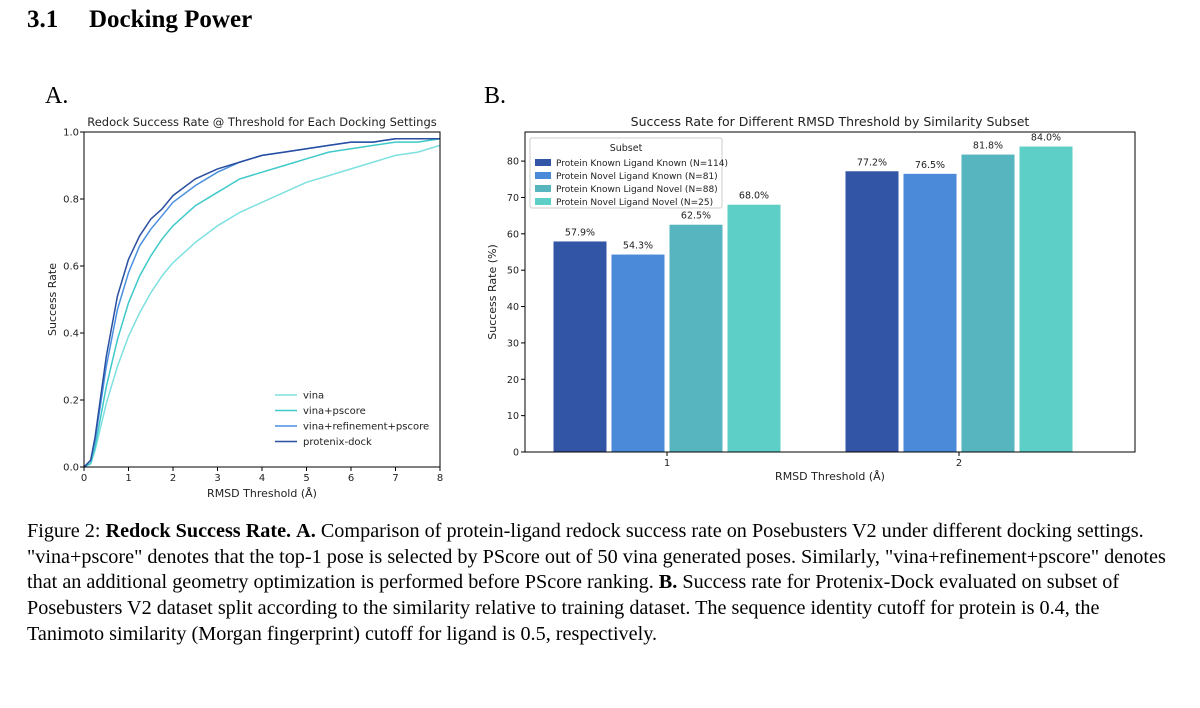  What do you see at coordinates (830, 476) in the screenshot?
I see `chart-b-xlabel: RMSD Threshold (Å)` at bounding box center [830, 476].